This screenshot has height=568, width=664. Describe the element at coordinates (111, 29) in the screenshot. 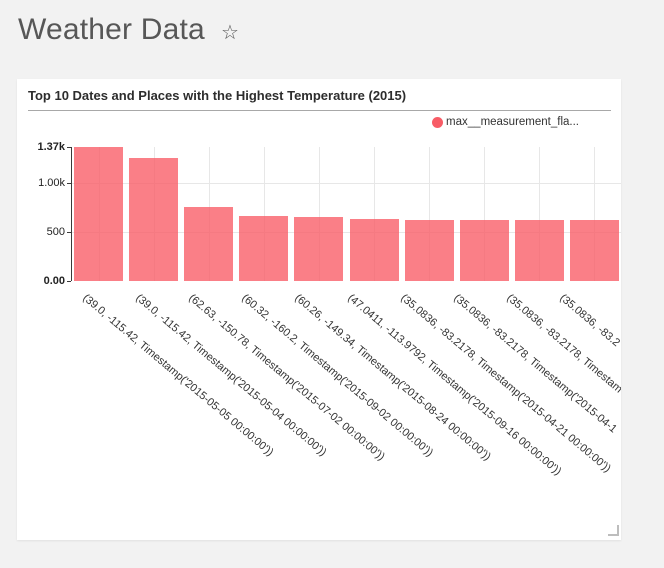

I see `page-title: Weather Data` at that location.